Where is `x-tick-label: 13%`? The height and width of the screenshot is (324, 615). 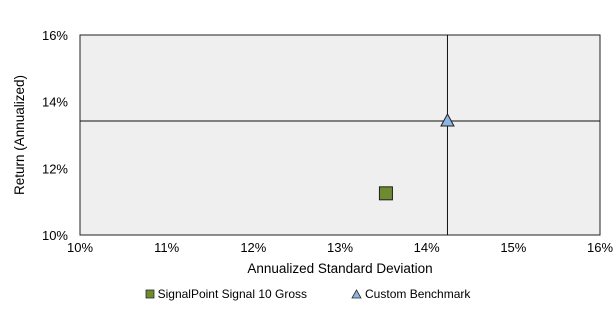 x-tick-label: 13% is located at coordinates (340, 247).